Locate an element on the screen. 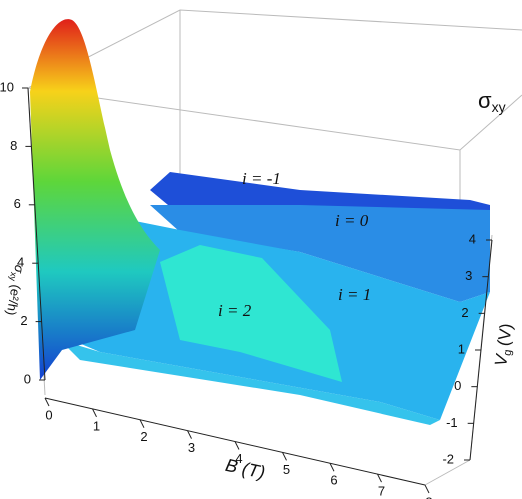  y-axis-title: Vg (V) is located at coordinates (505, 345).